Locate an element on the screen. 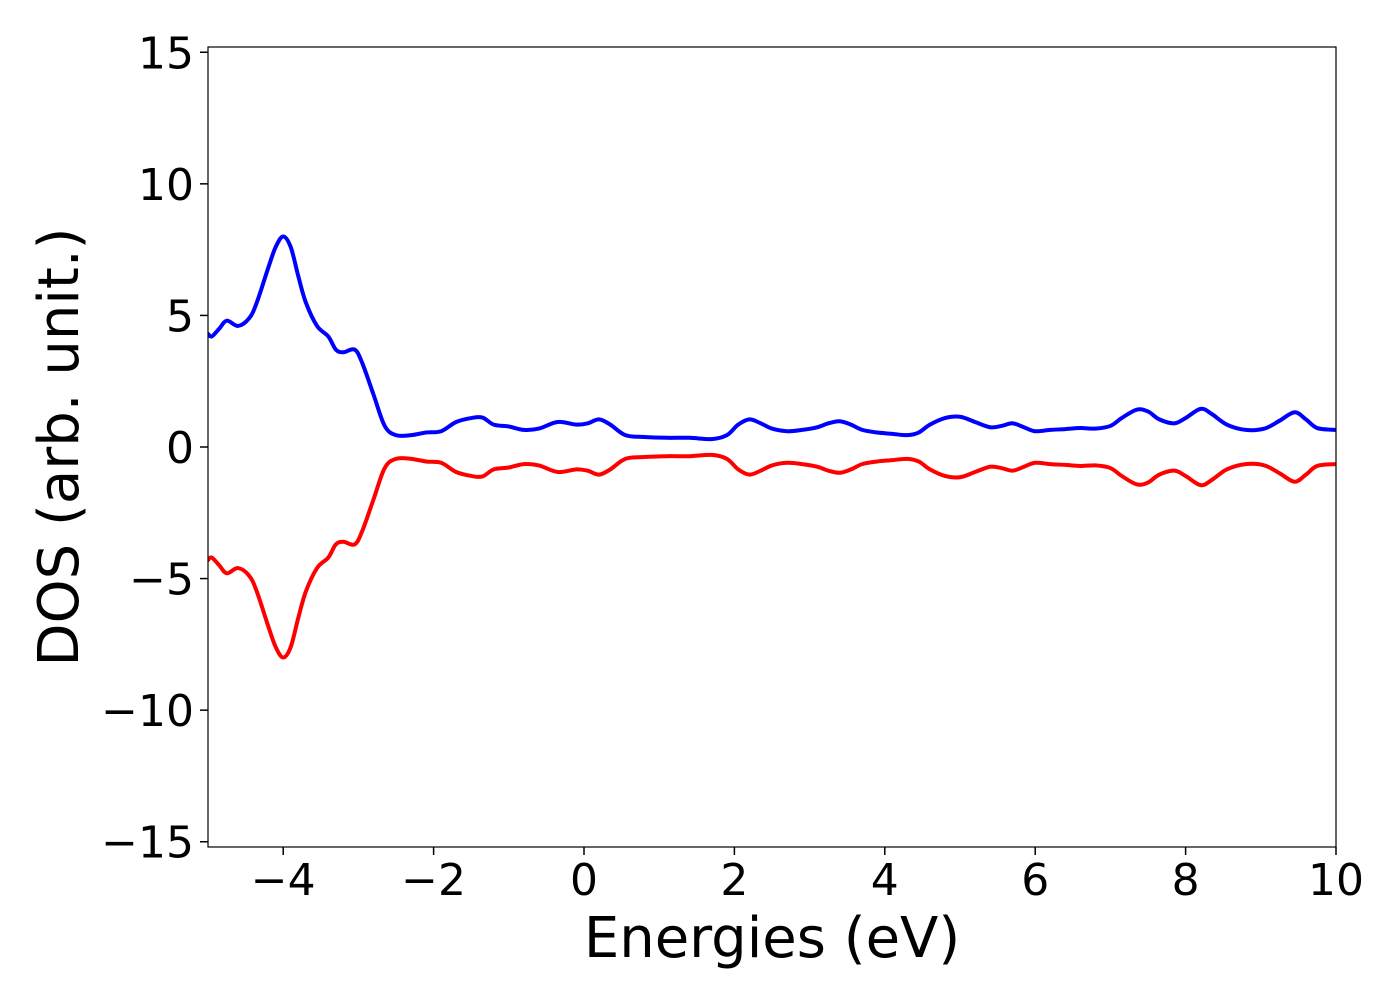 The image size is (1400, 1000). x-tick-label: 10 is located at coordinates (1336, 880).